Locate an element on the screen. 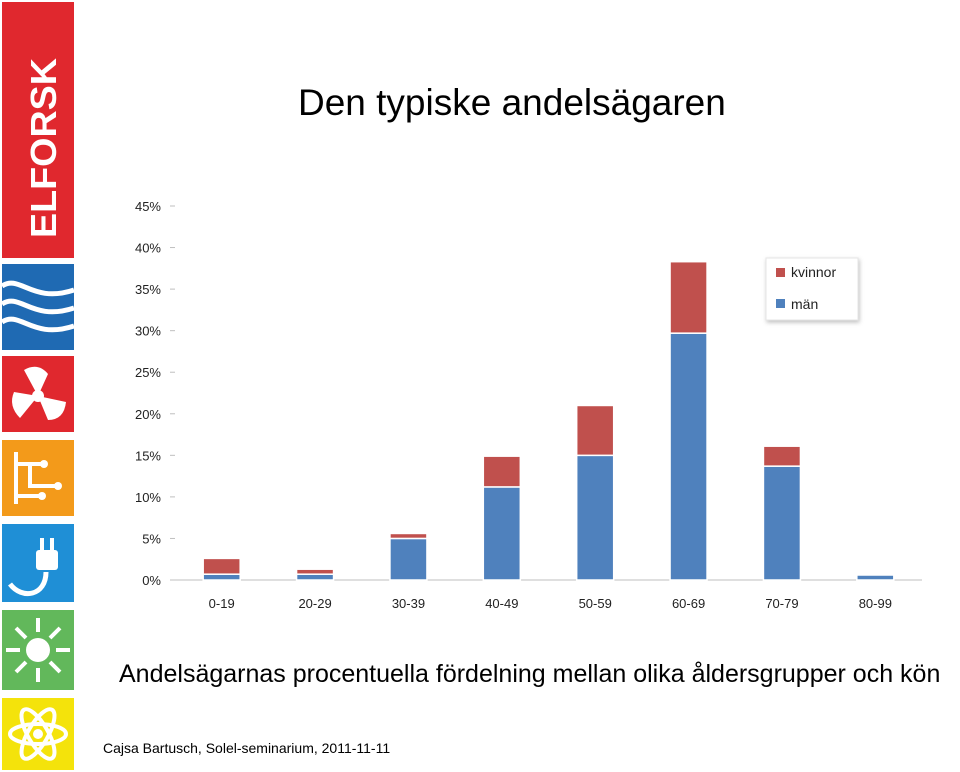  fan-icon is located at coordinates (38, 394).